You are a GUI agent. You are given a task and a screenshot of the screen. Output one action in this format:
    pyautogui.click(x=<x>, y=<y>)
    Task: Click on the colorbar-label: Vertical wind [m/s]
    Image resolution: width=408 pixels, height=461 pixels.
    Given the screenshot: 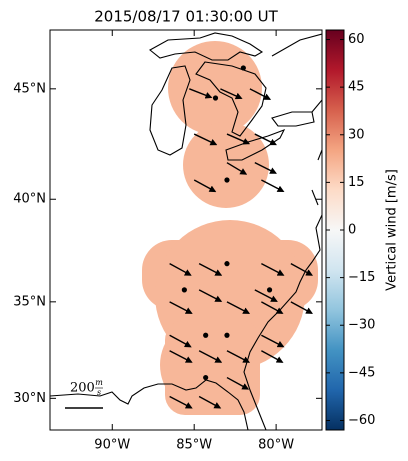 What is the action you would take?
    pyautogui.click(x=392, y=230)
    